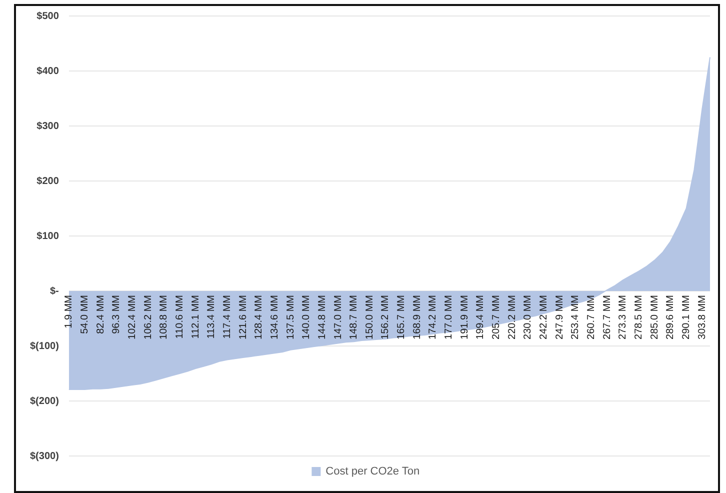  What do you see at coordinates (354, 317) in the screenshot?
I see `x-tick-label: 148.7 MM` at bounding box center [354, 317].